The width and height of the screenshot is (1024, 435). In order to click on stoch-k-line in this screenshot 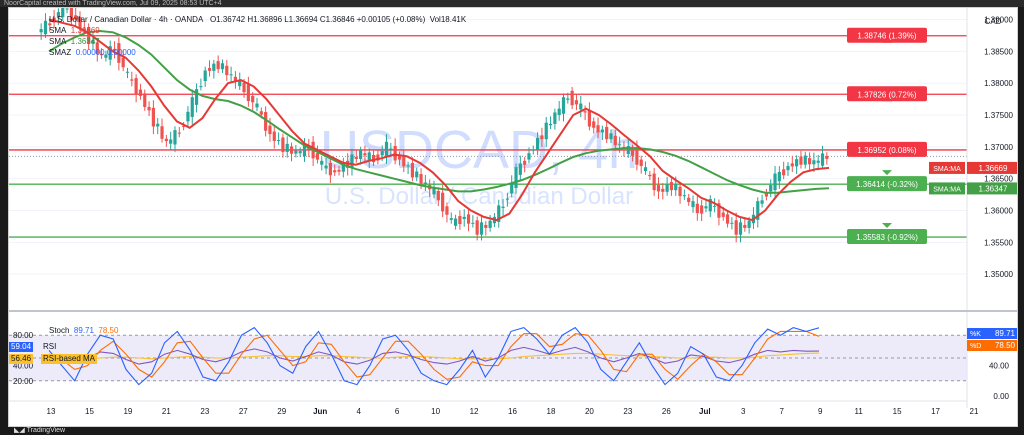, I will do `click(434, 356)`.